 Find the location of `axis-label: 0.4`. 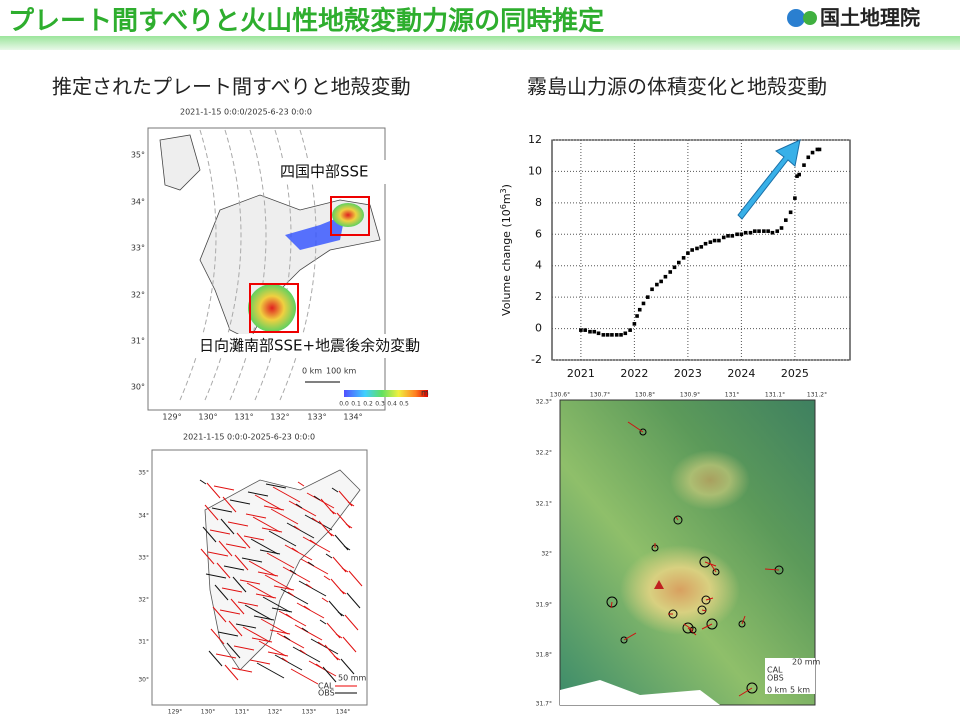

axis-label: 0.4 is located at coordinates (392, 404).